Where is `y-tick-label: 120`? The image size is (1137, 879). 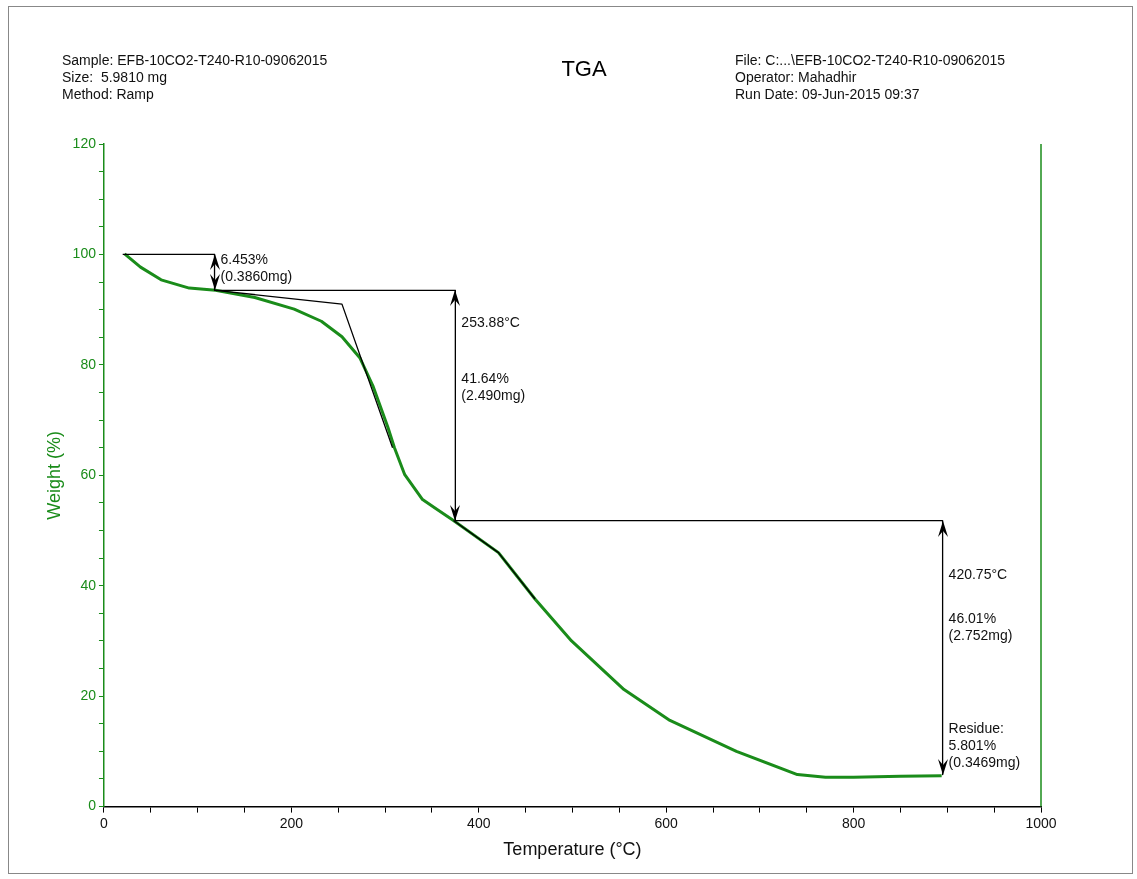
y-tick-label: 120 is located at coordinates (84, 142).